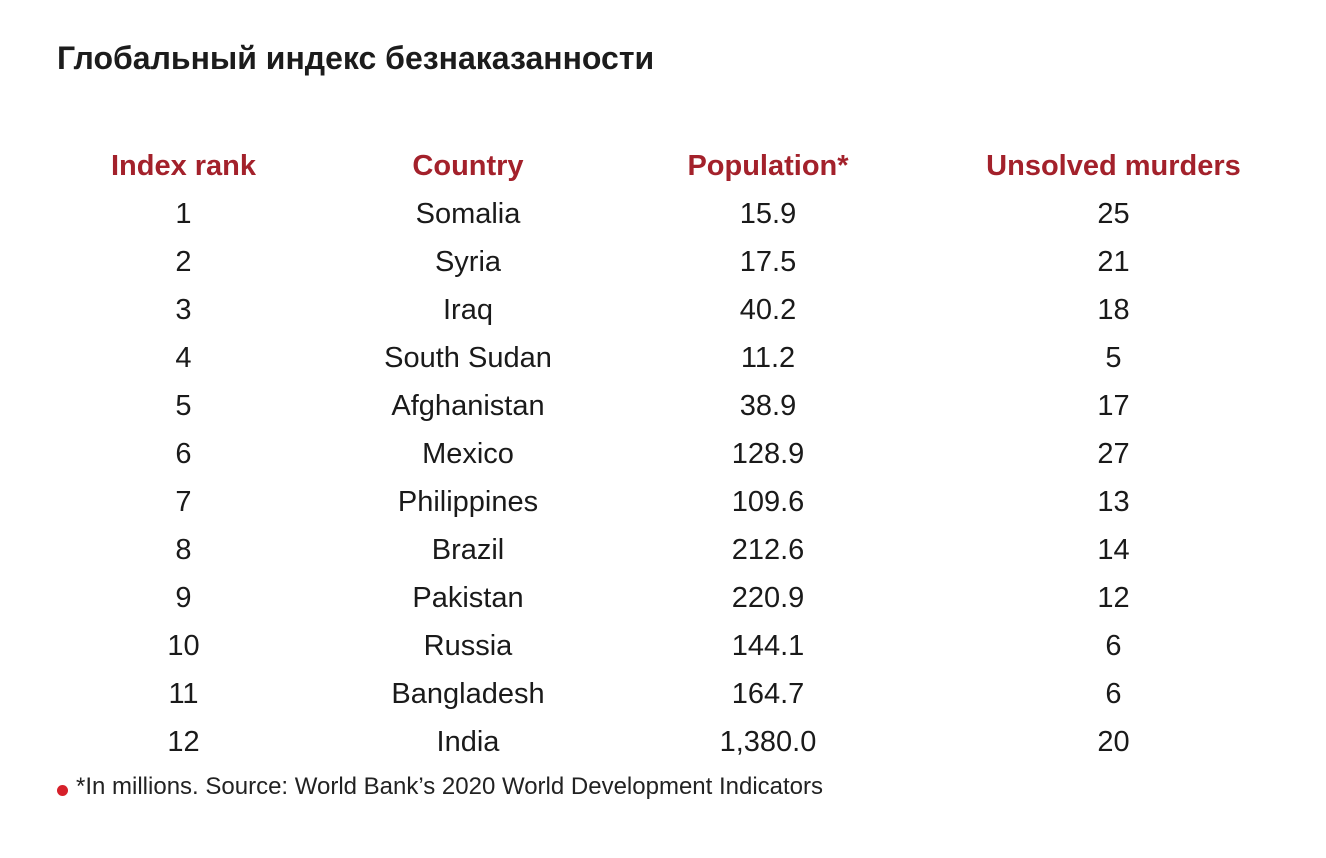 Image resolution: width=1326 pixels, height=858 pixels. Describe the element at coordinates (670, 262) in the screenshot. I see `table-row: 2 Syria 17.5 21` at that location.